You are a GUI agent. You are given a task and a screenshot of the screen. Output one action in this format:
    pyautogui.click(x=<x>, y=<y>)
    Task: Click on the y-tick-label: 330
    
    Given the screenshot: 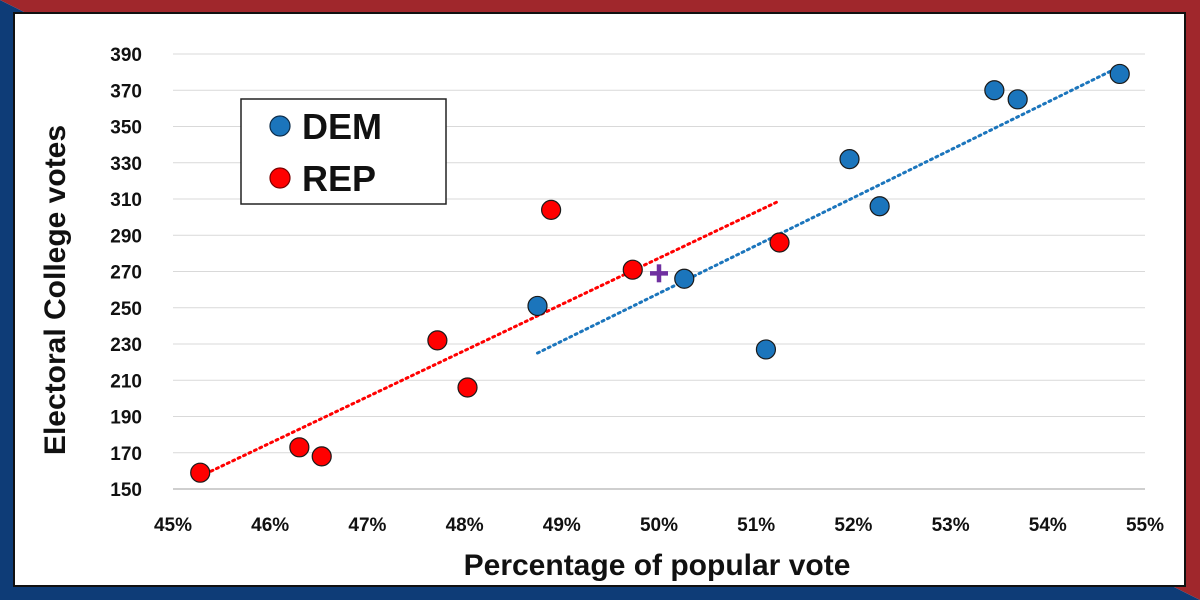 What is the action you would take?
    pyautogui.click(x=126, y=164)
    